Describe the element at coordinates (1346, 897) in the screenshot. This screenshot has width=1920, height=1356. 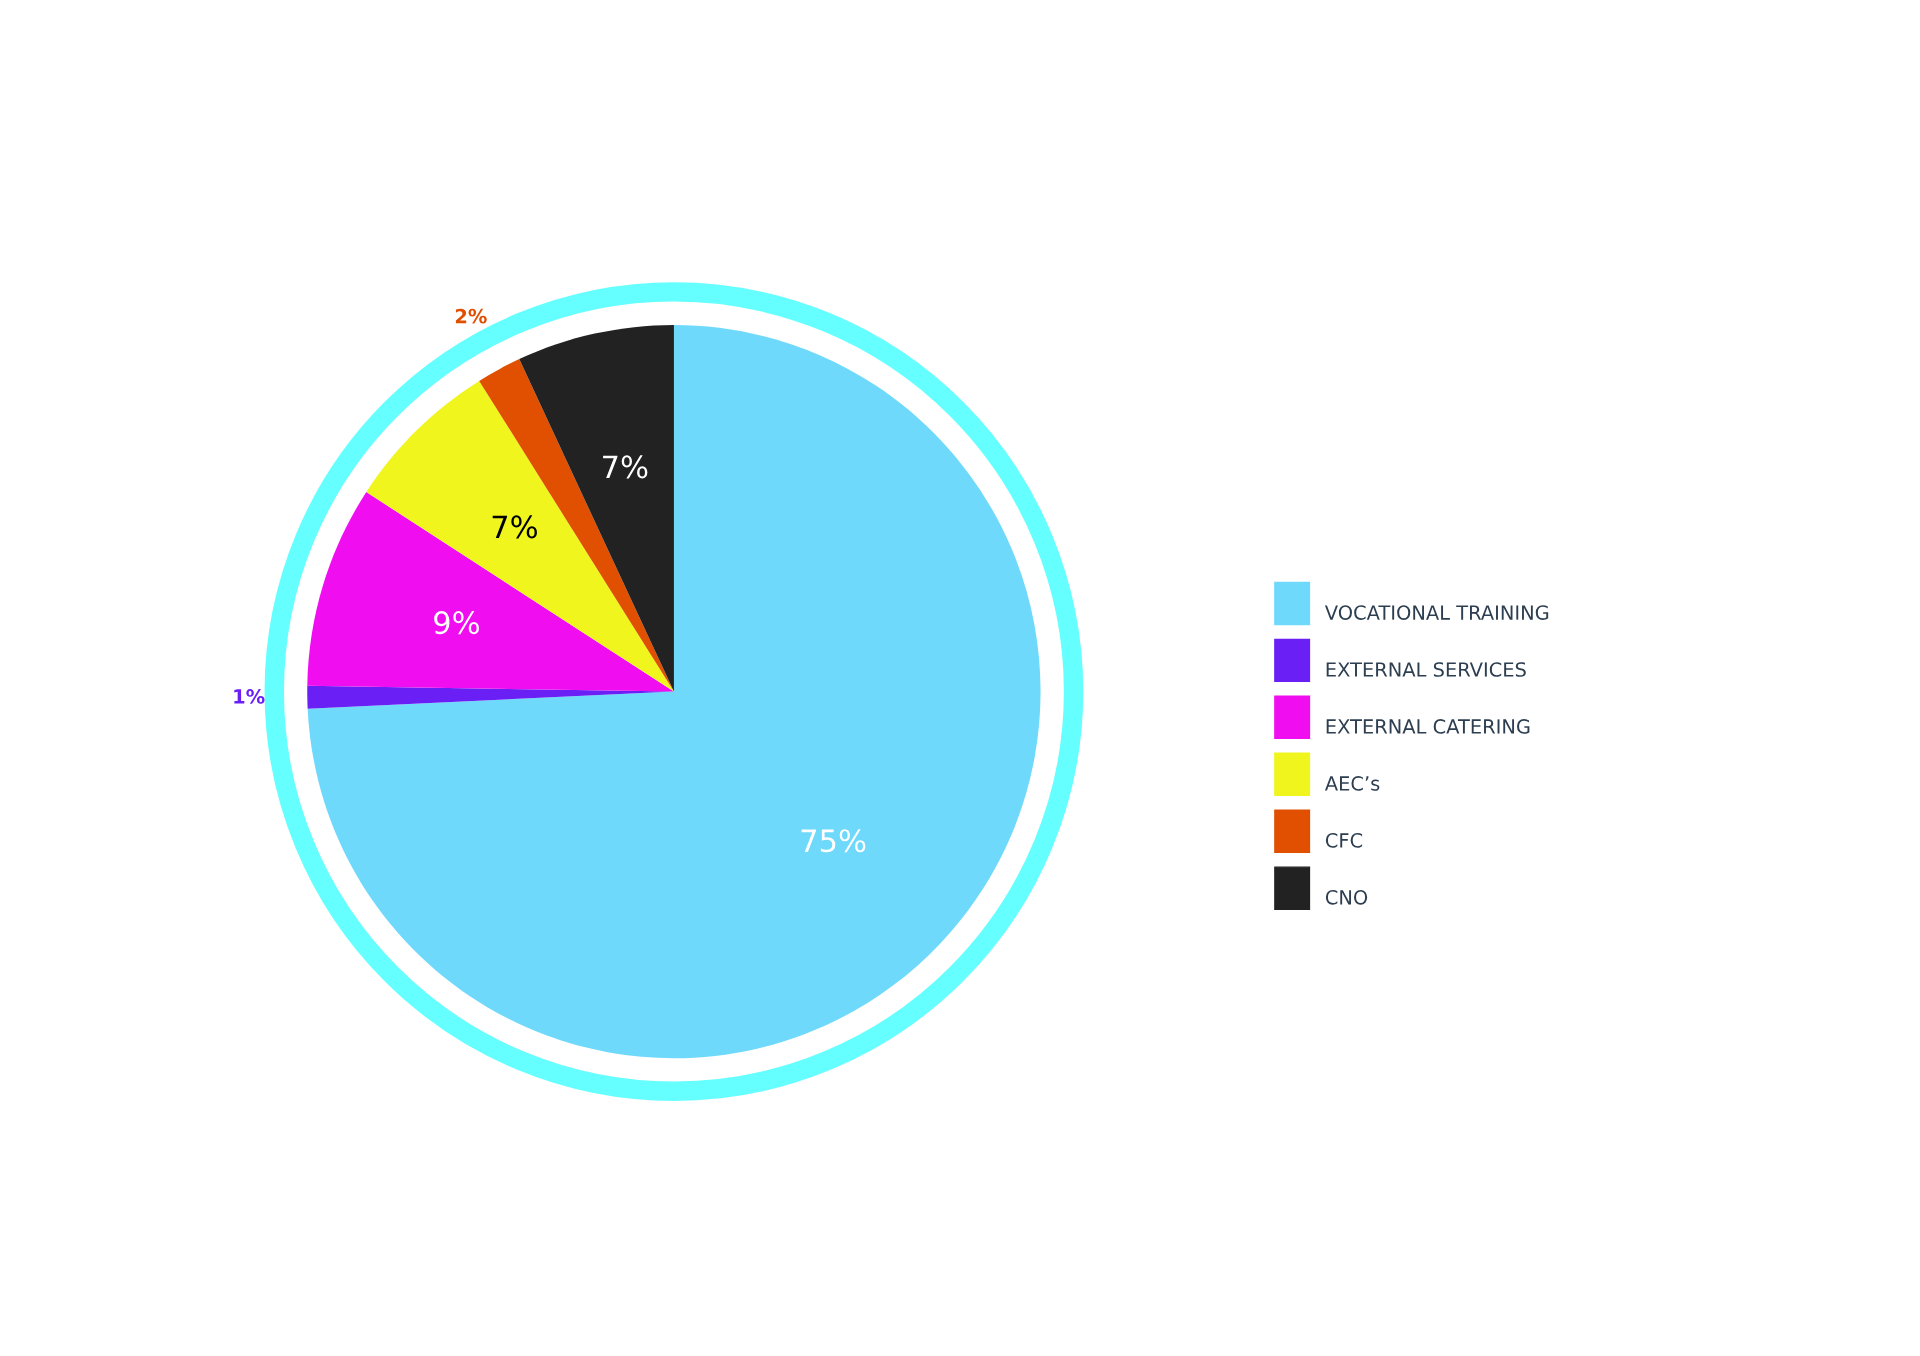
I see `legend-label: CNO` at that location.